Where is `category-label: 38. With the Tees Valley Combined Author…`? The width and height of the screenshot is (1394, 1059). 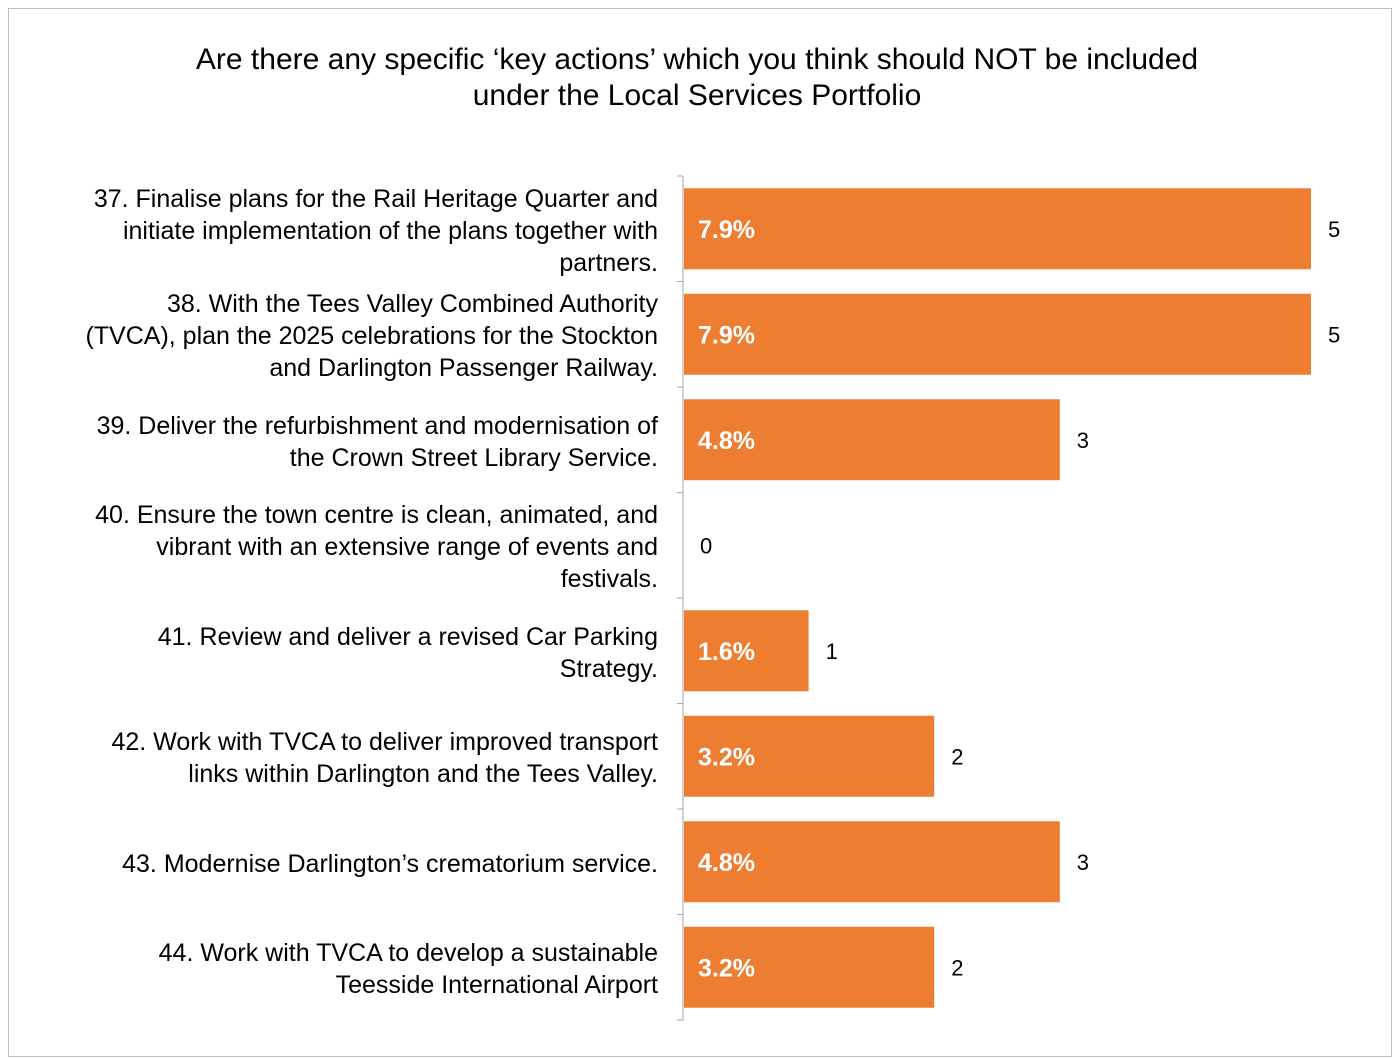
category-label: 38. With the Tees Valley Combined Author… is located at coordinates (333, 336).